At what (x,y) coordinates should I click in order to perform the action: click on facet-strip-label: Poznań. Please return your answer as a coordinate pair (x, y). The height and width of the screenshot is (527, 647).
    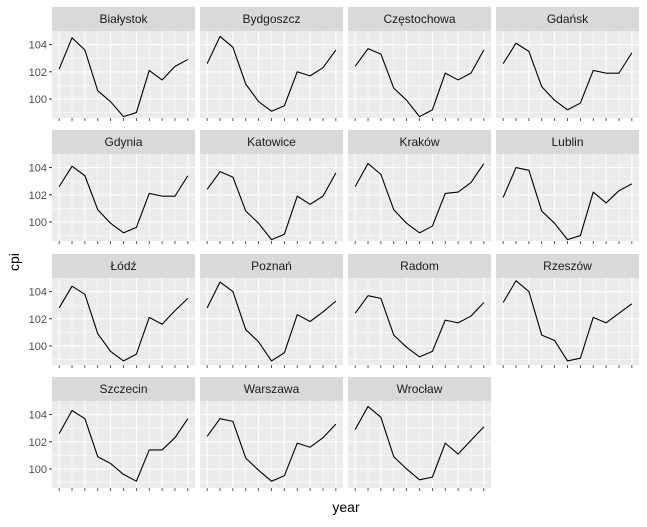
    Looking at the image, I should click on (271, 266).